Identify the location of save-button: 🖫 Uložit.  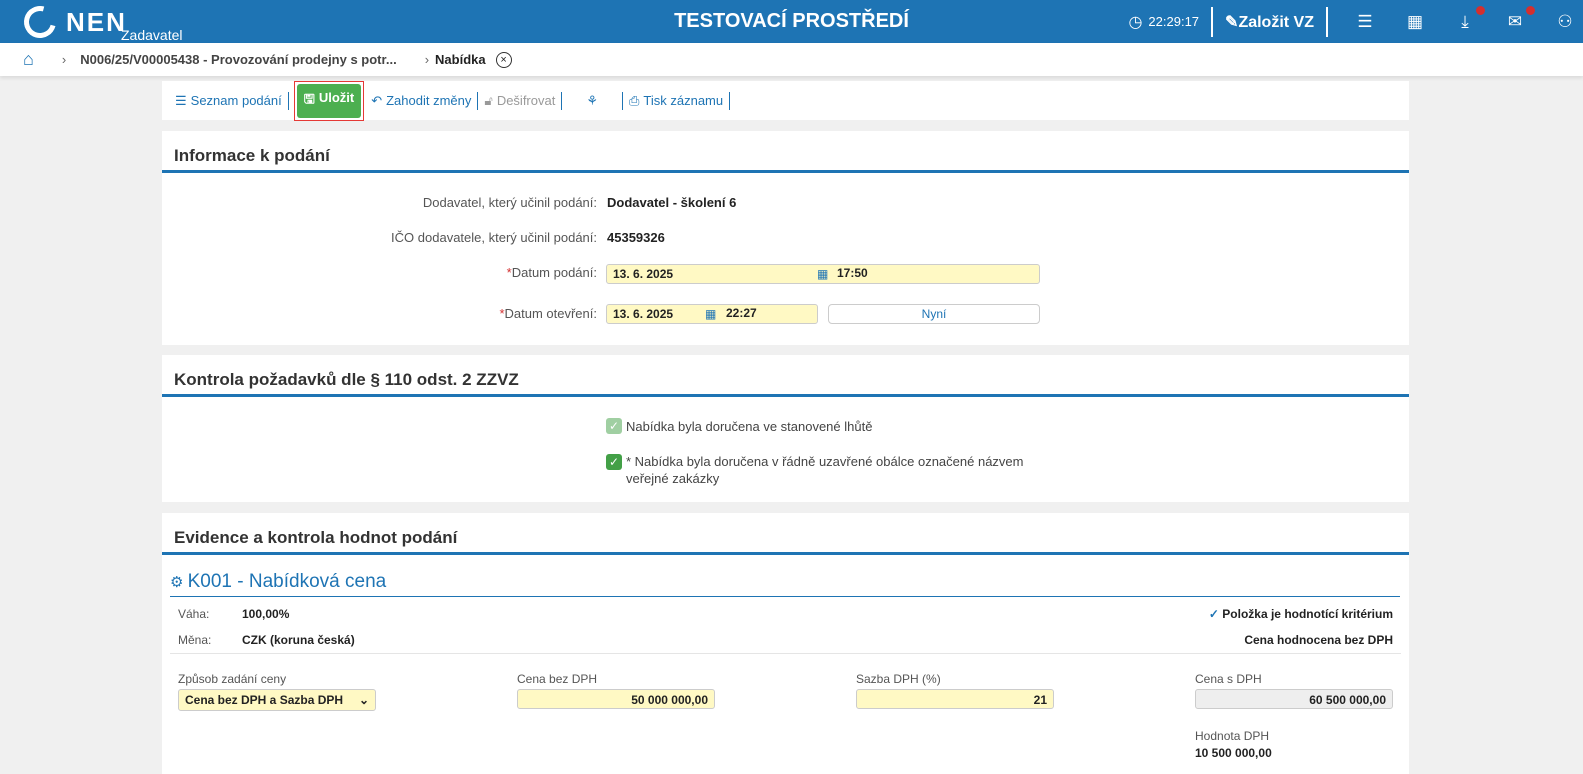
(329, 100).